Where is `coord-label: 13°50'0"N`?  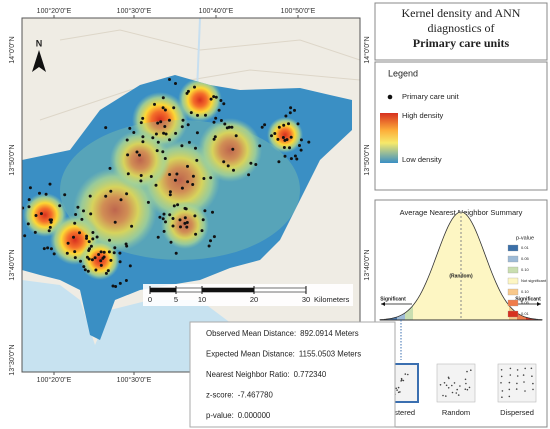 coord-label: 13°50'0"N is located at coordinates (12, 159).